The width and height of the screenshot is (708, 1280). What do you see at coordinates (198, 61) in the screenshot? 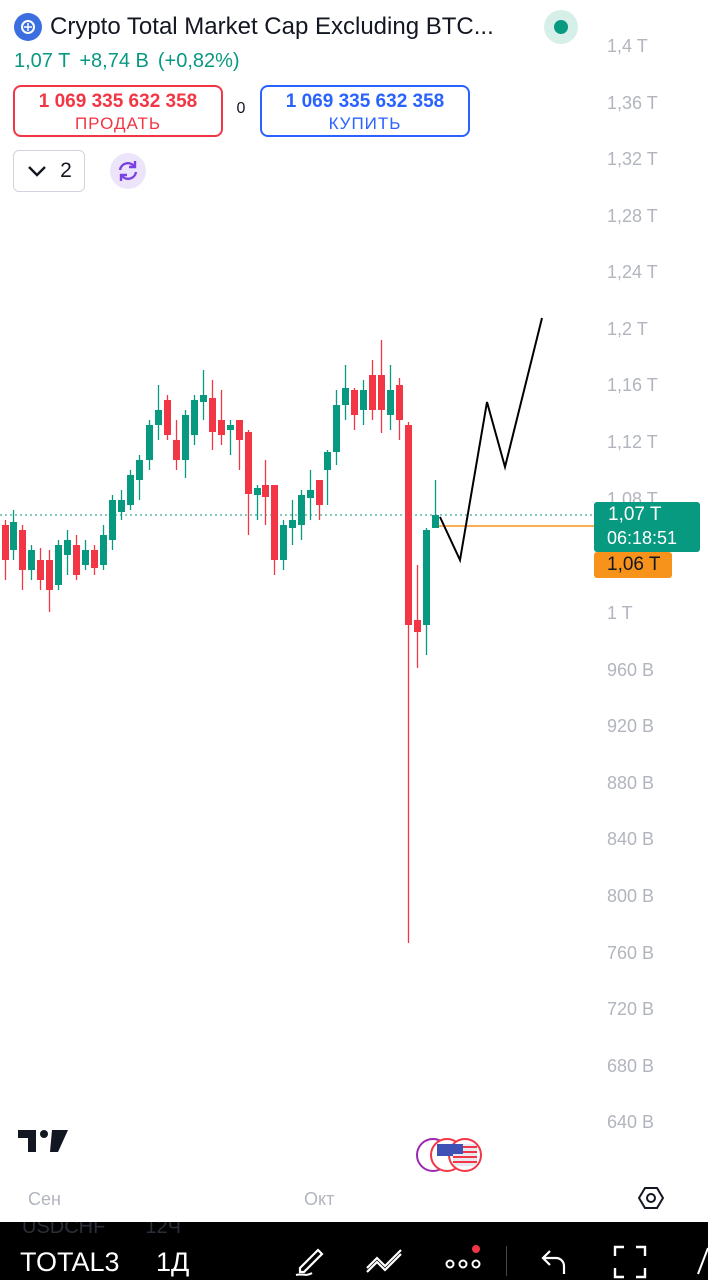
I see `price-change-percent: (+0,82%)` at bounding box center [198, 61].